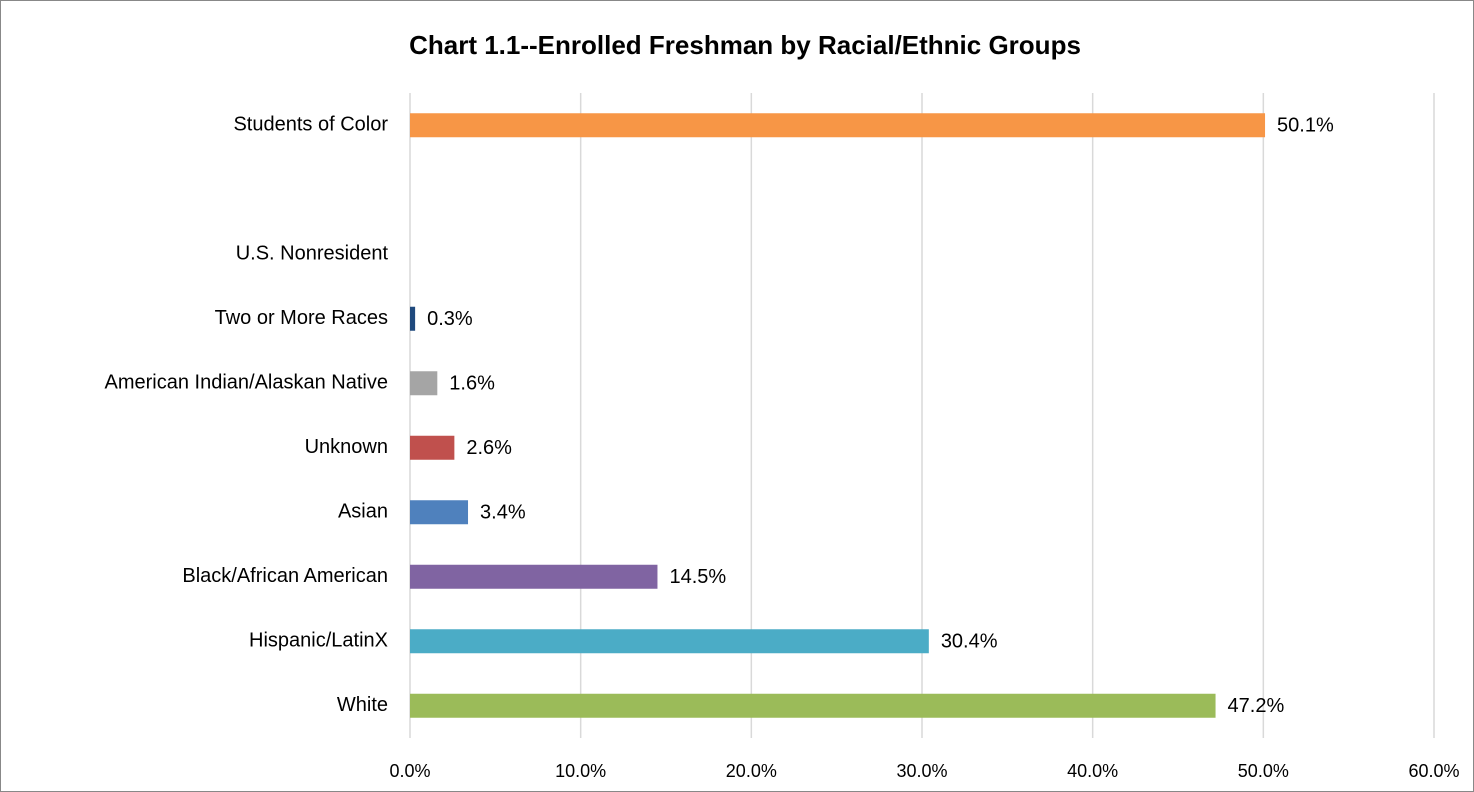  I want to click on data-label: 1.6%, so click(472, 384).